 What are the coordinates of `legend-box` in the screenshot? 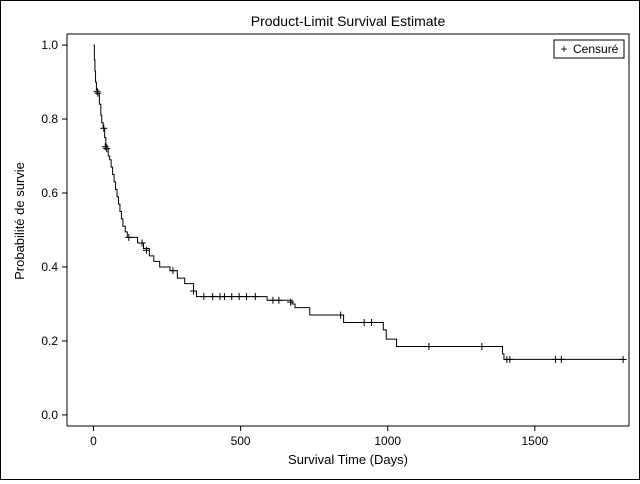 It's located at (589, 49).